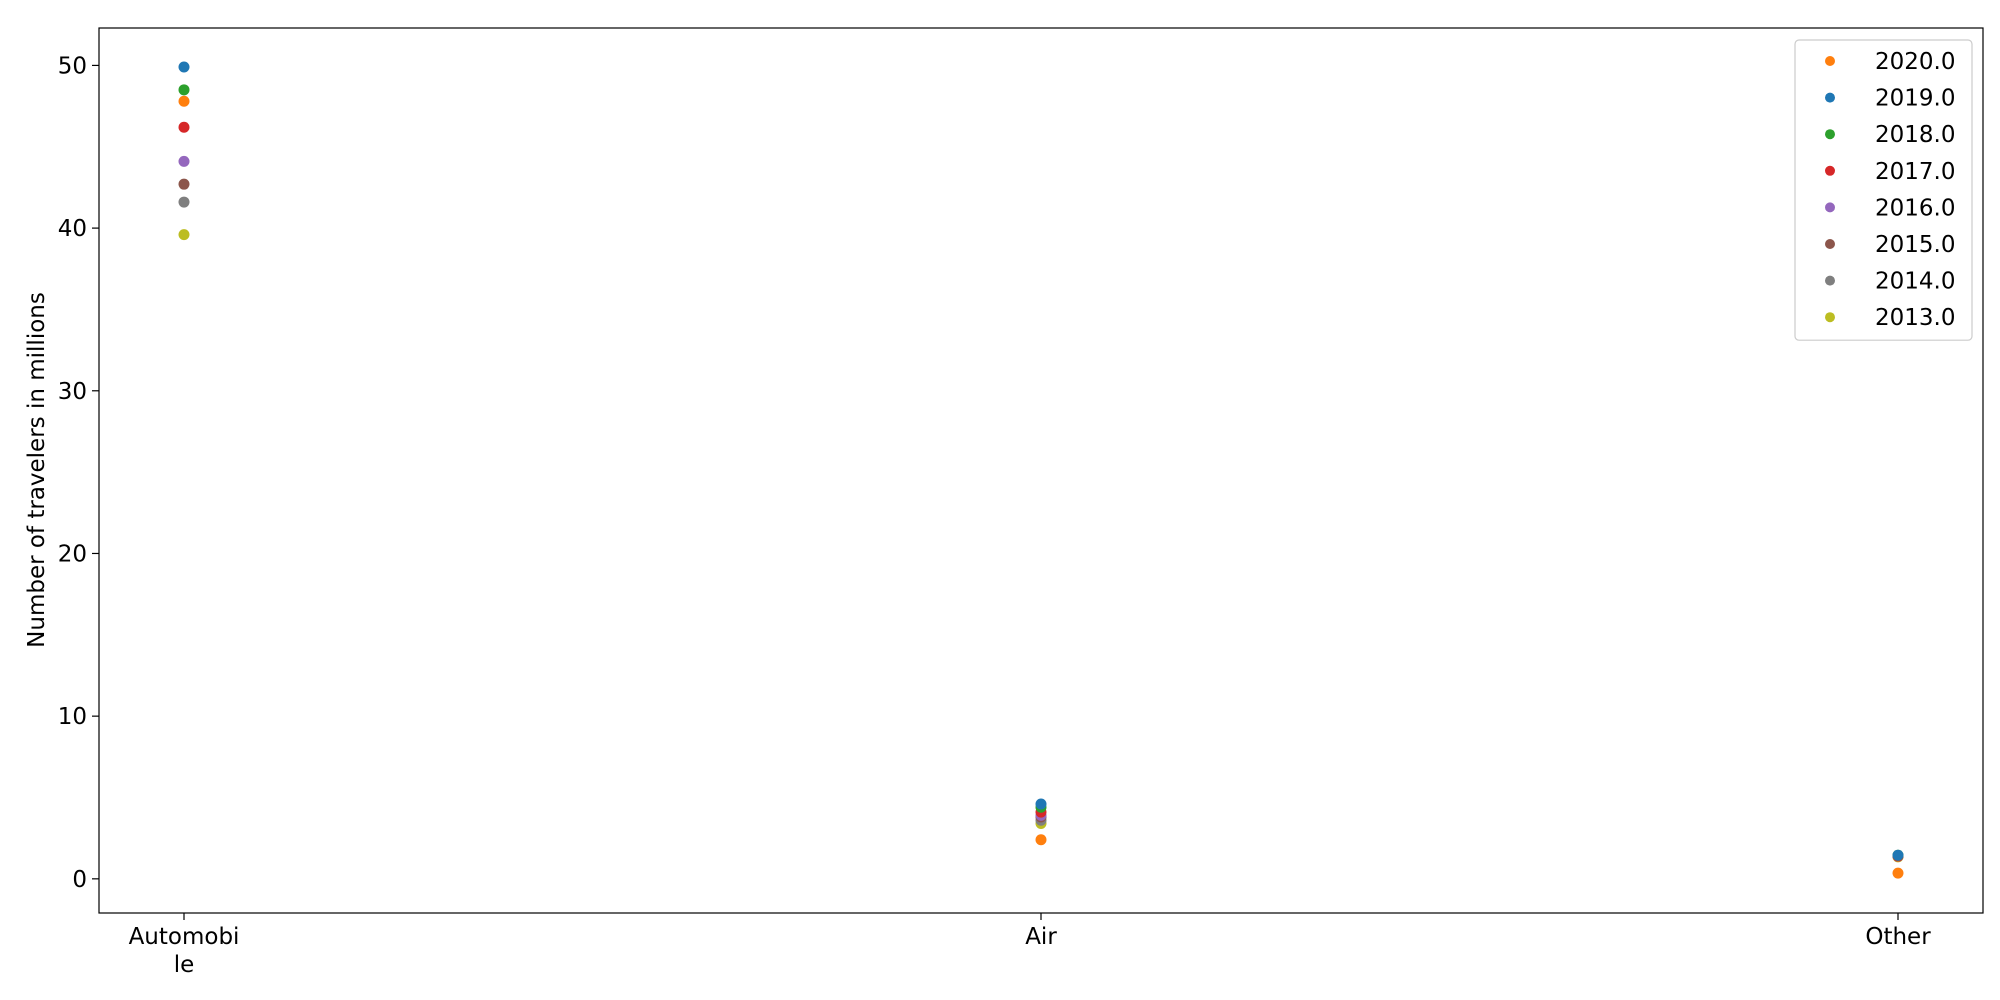 The height and width of the screenshot is (1000, 2000). Describe the element at coordinates (1915, 172) in the screenshot. I see `legend-label: 2017.0` at that location.